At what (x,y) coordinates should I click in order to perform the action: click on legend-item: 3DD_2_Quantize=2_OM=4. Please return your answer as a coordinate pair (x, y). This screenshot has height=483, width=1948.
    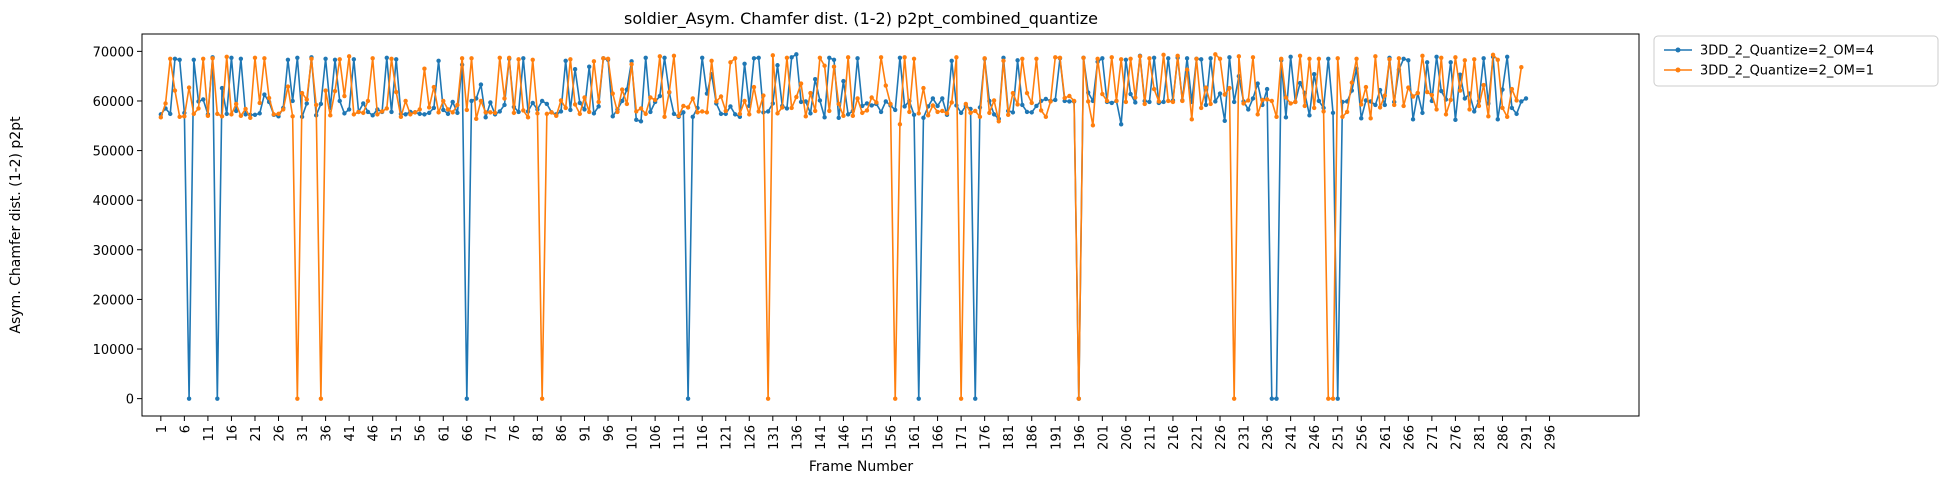
    Looking at the image, I should click on (1769, 51).